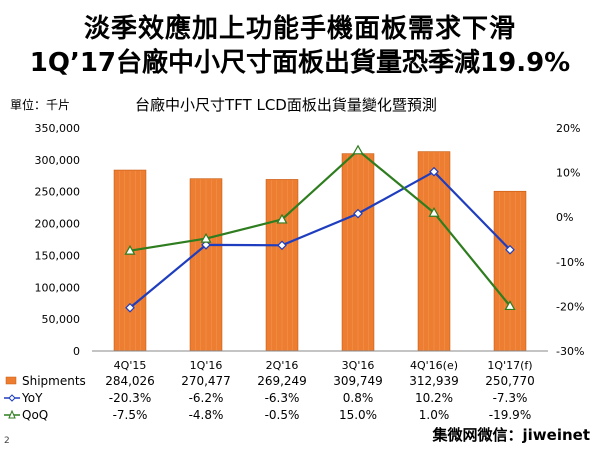 The height and width of the screenshot is (450, 600). Describe the element at coordinates (434, 415) in the screenshot. I see `data-table-cell: 1.0%` at that location.